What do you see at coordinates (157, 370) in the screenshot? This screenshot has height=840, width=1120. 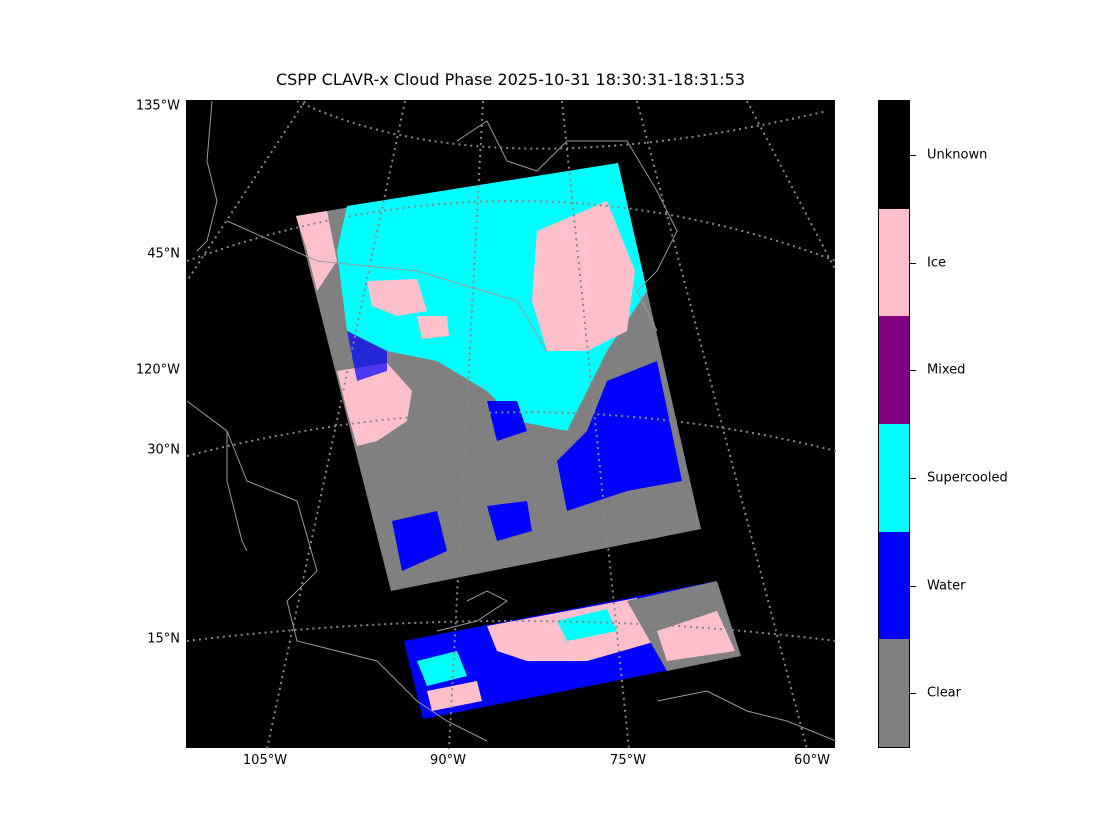 I see `y-label-120w: 120°W` at bounding box center [157, 370].